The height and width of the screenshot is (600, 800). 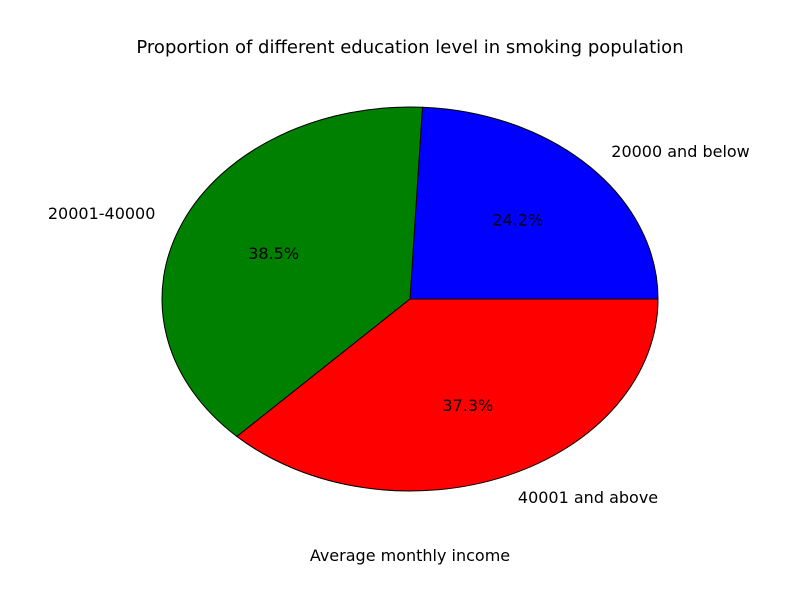 What do you see at coordinates (102, 213) in the screenshot?
I see `slice-label: 20001-40000` at bounding box center [102, 213].